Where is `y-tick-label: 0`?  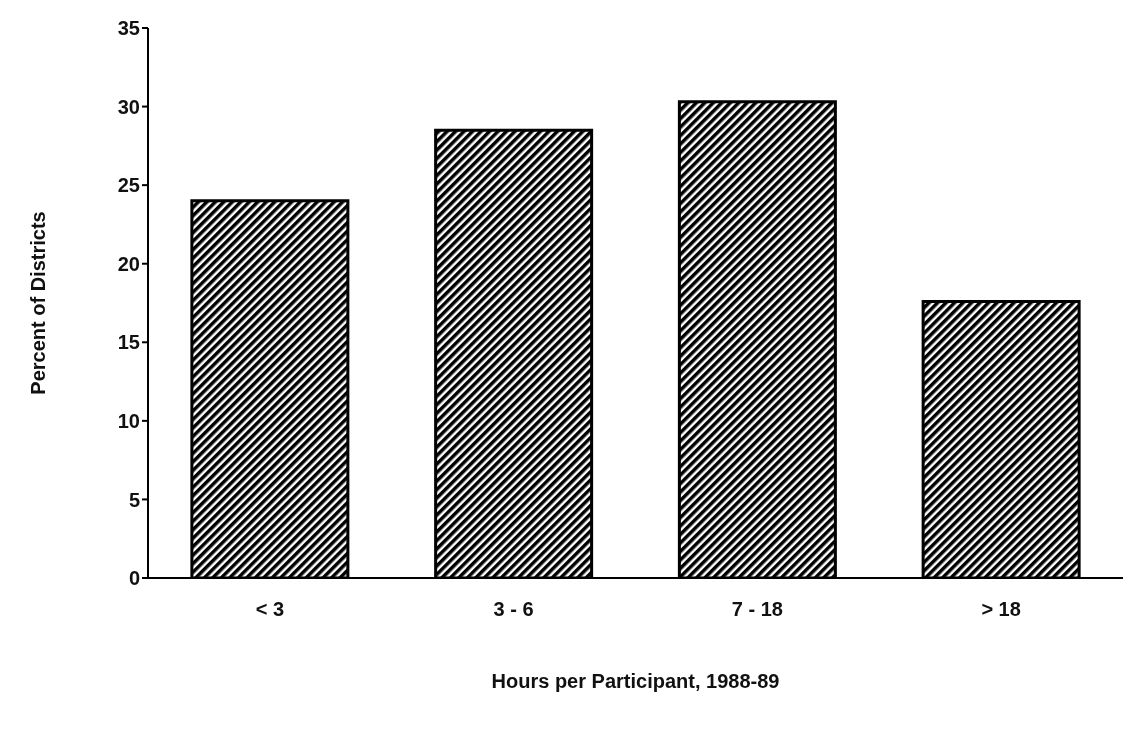 y-tick-label: 0 is located at coordinates (134, 578).